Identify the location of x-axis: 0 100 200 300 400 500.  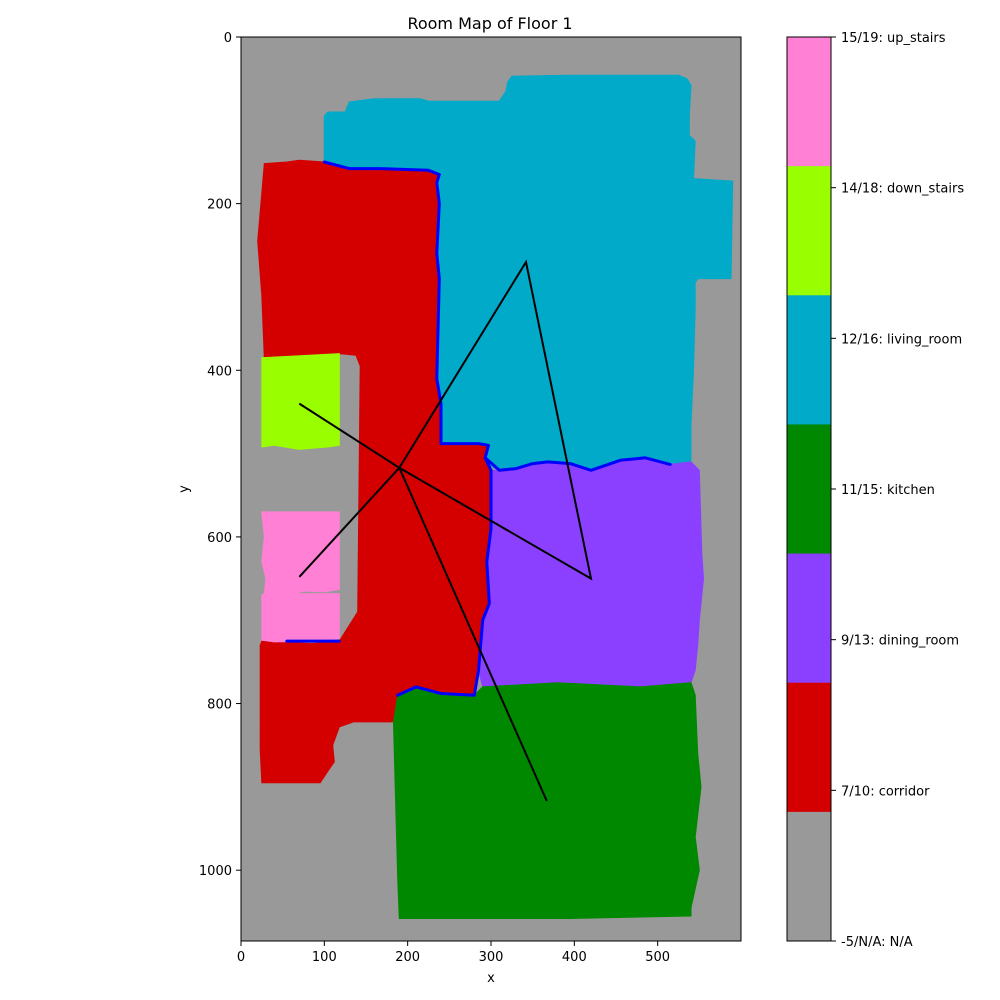
(453, 953).